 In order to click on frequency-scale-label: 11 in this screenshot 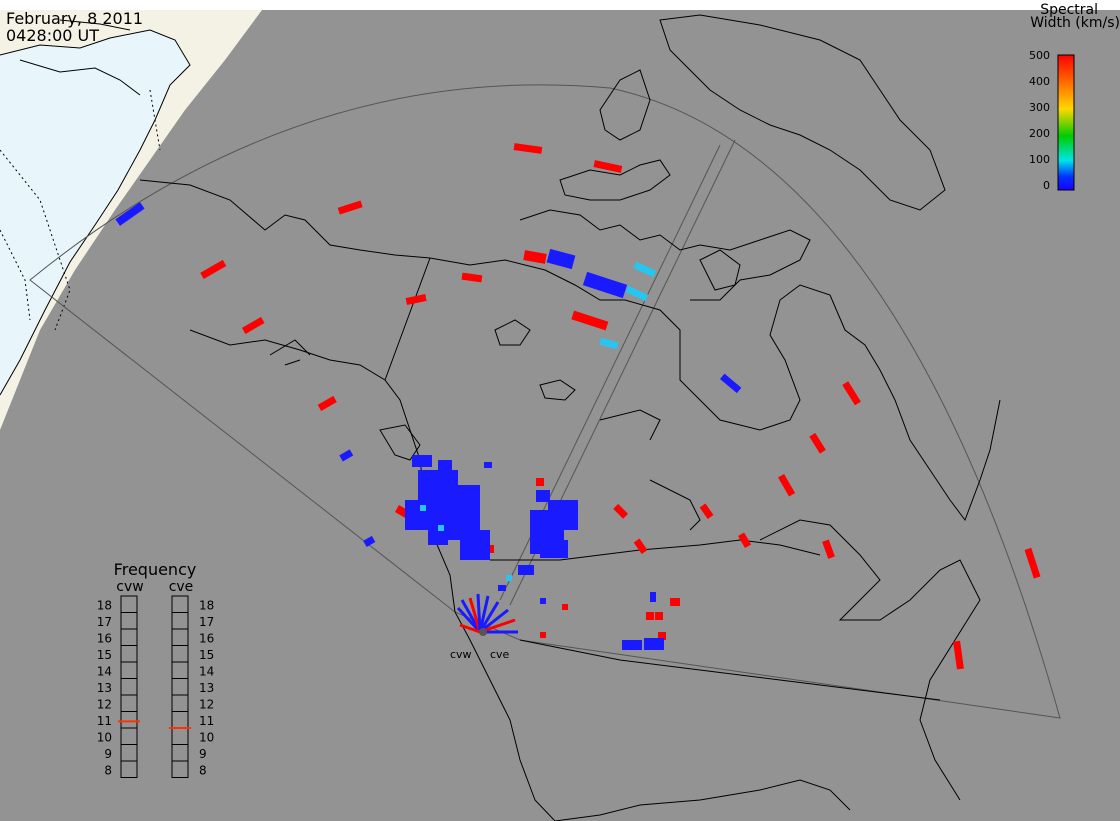, I will do `click(104, 721)`.